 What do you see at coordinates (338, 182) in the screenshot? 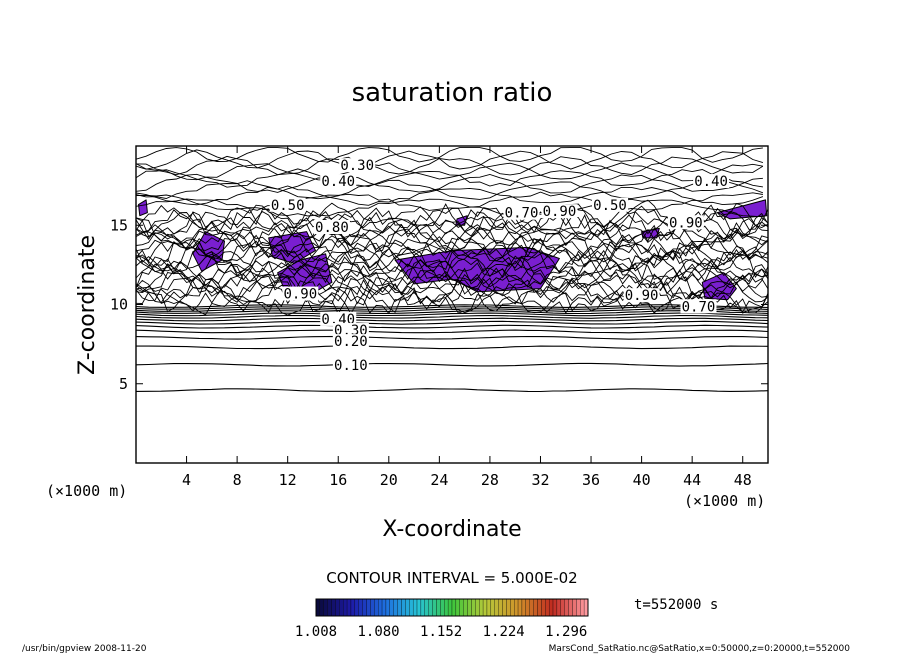
I see `contour-label-1: 0.40` at bounding box center [338, 182].